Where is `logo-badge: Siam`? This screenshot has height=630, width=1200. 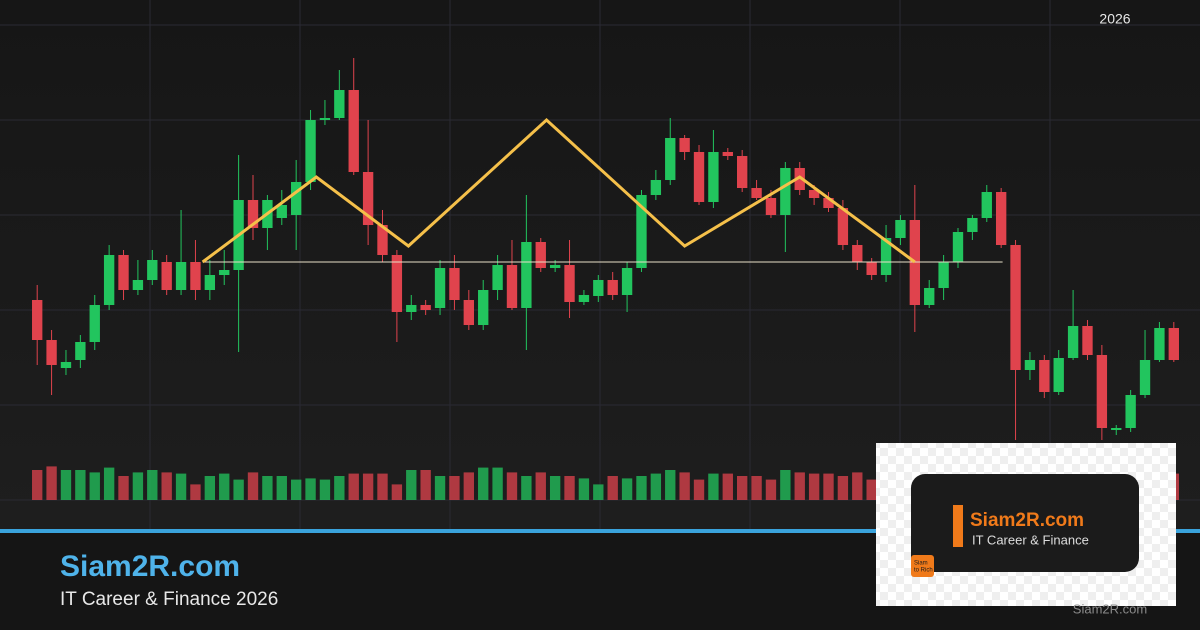
logo-badge: Siam is located at coordinates (921, 564).